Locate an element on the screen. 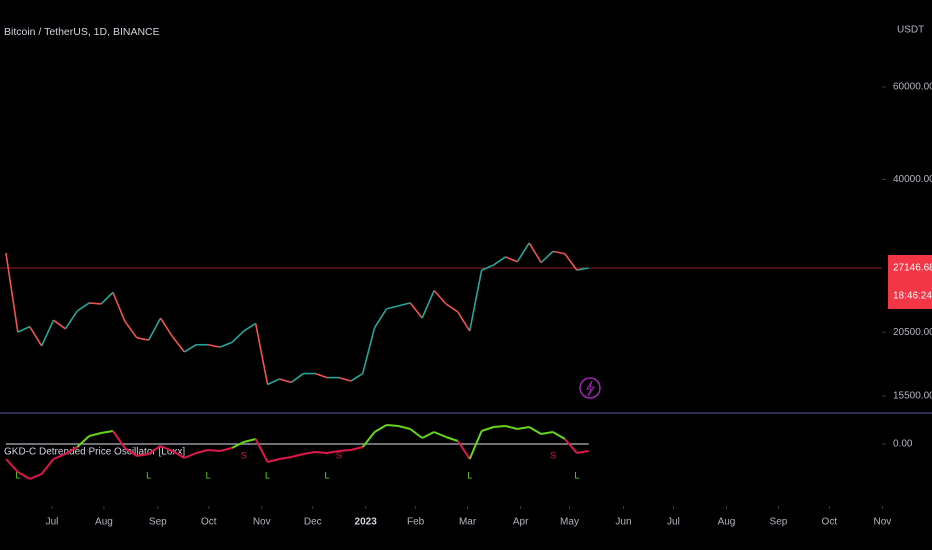  y-tick-label: 40000.00 is located at coordinates (912, 179).